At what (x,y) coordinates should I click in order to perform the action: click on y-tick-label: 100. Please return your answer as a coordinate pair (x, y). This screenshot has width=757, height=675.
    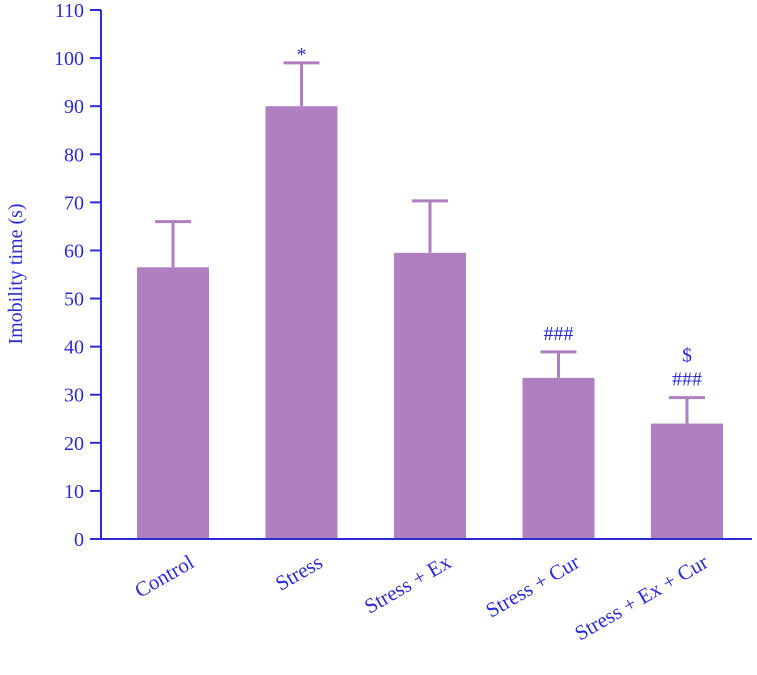
    Looking at the image, I should click on (69, 59).